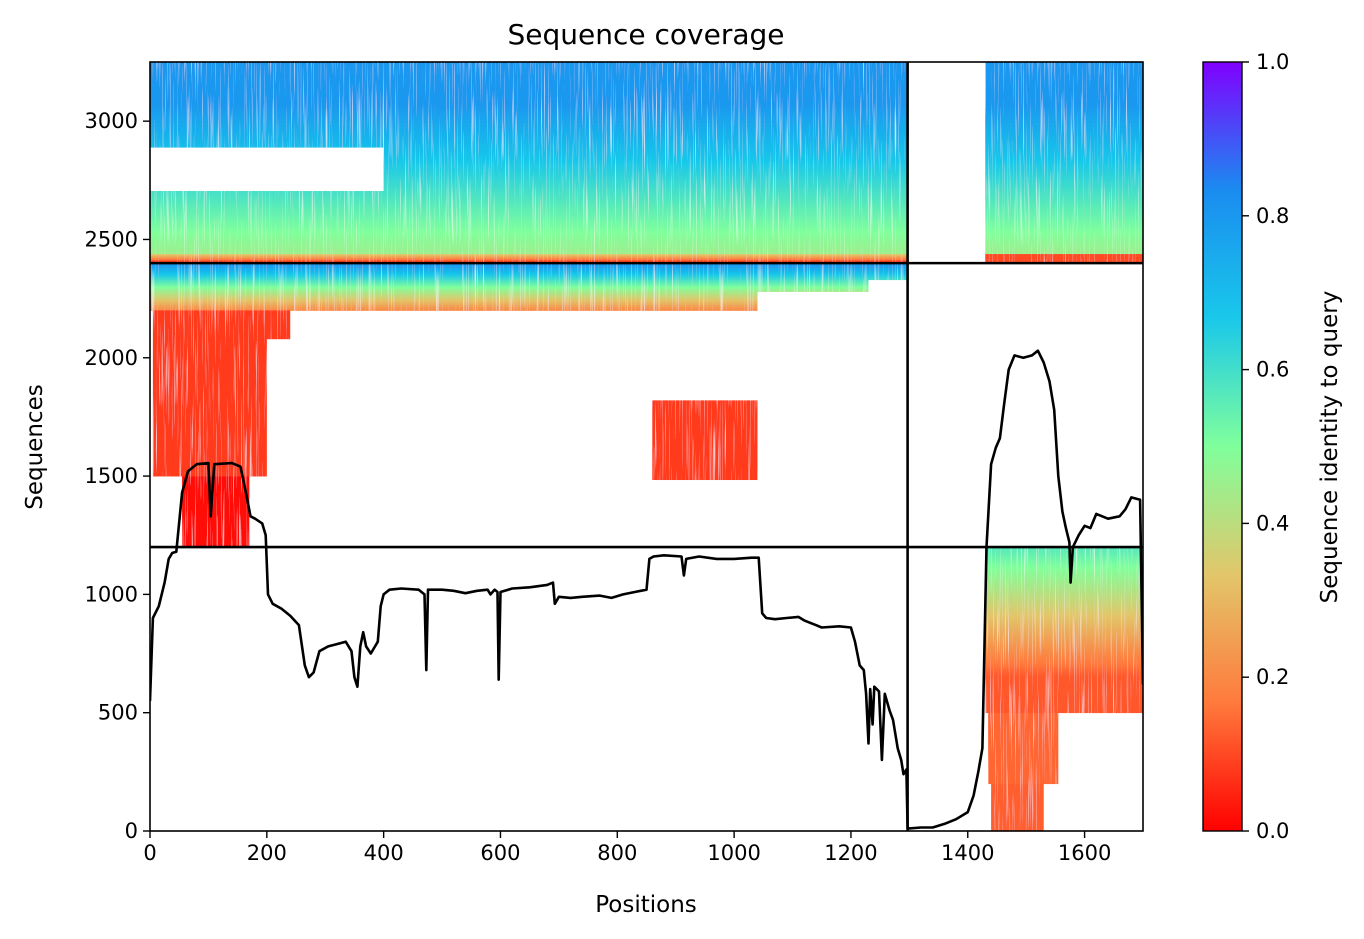 This screenshot has height=939, width=1364. Describe the element at coordinates (617, 853) in the screenshot. I see `x-tick-label: 800` at that location.